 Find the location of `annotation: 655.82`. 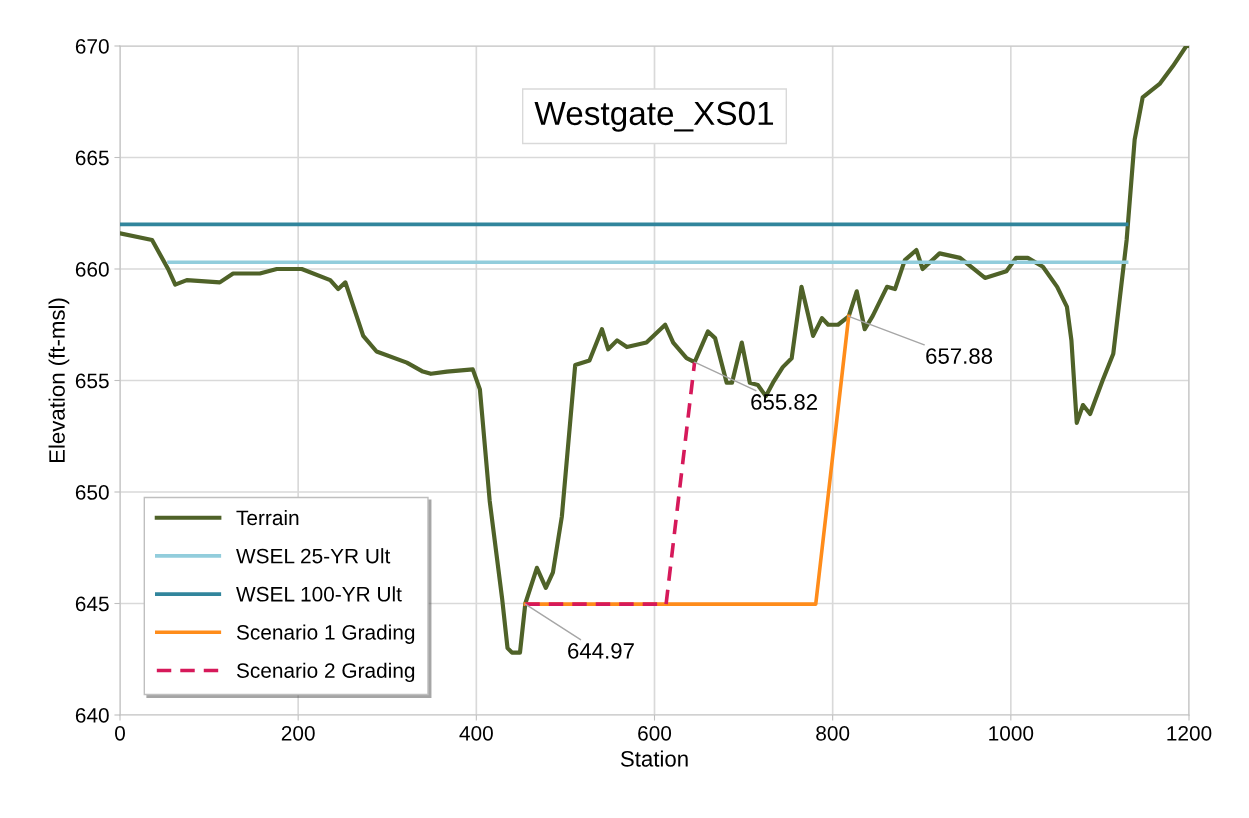

annotation: 655.82 is located at coordinates (784, 402).